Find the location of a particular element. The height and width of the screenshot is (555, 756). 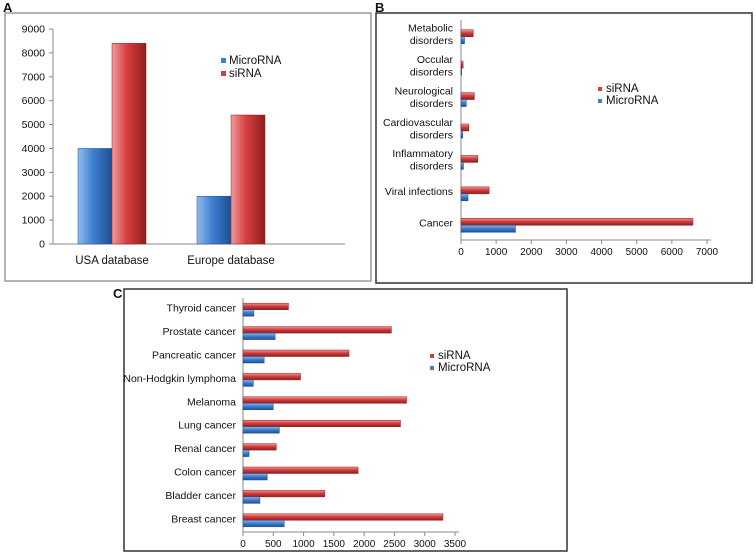

panel-letter-b: B is located at coordinates (380, 7).